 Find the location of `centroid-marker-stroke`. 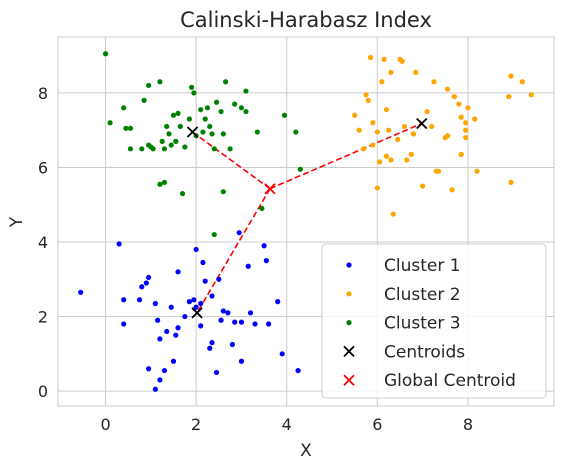

centroid-marker-stroke is located at coordinates (422, 123).